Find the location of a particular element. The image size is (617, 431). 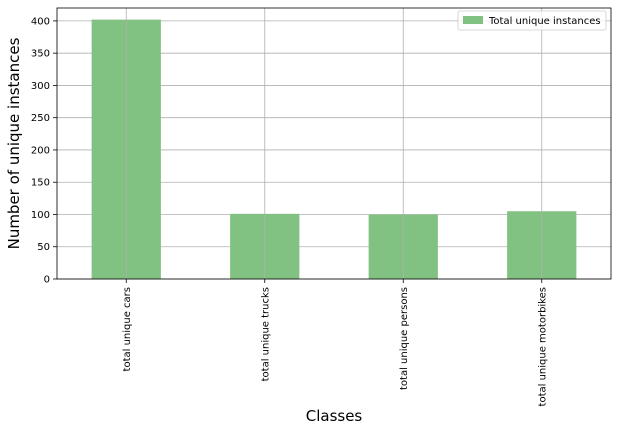

x-tick-label: total unique trucks is located at coordinates (265, 334).